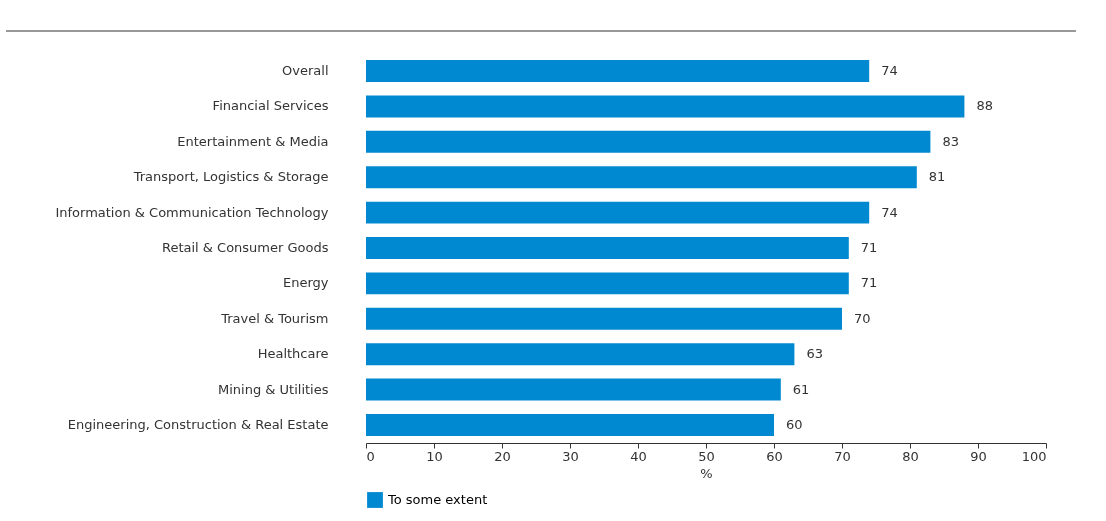 The height and width of the screenshot is (521, 1106). What do you see at coordinates (245, 247) in the screenshot?
I see `y-tick-label: Retail & Consumer Goods` at bounding box center [245, 247].